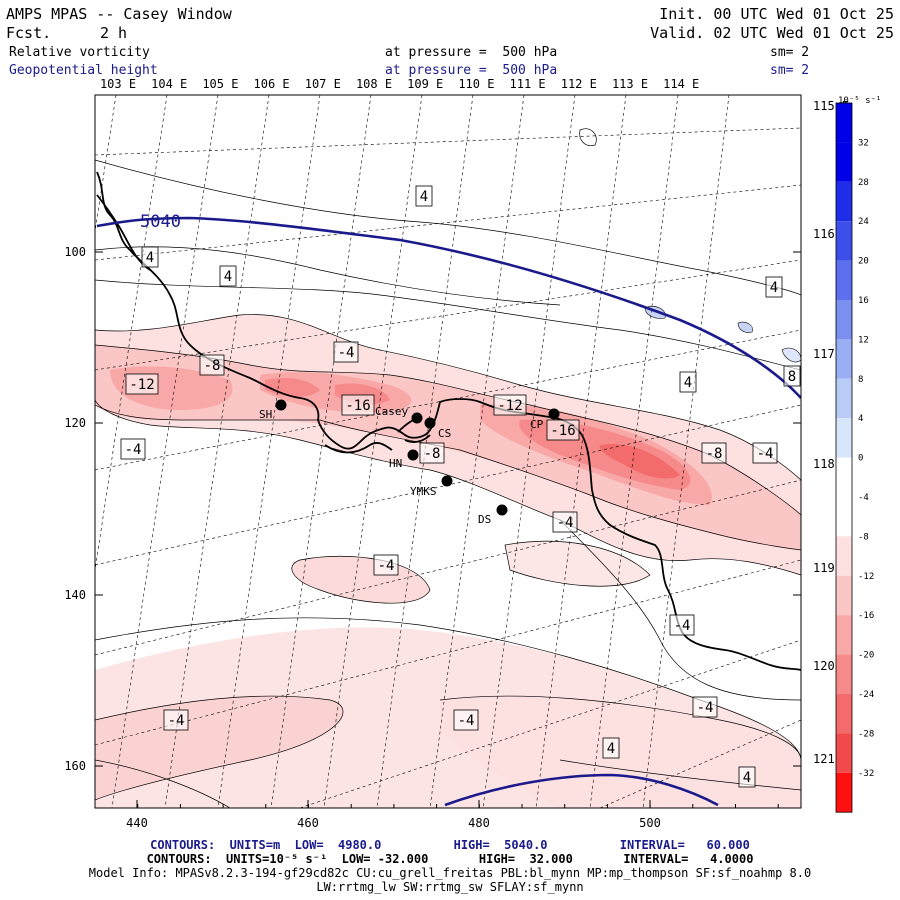 The width and height of the screenshot is (900, 900). I want to click on station-marker: DS, so click(493, 515).